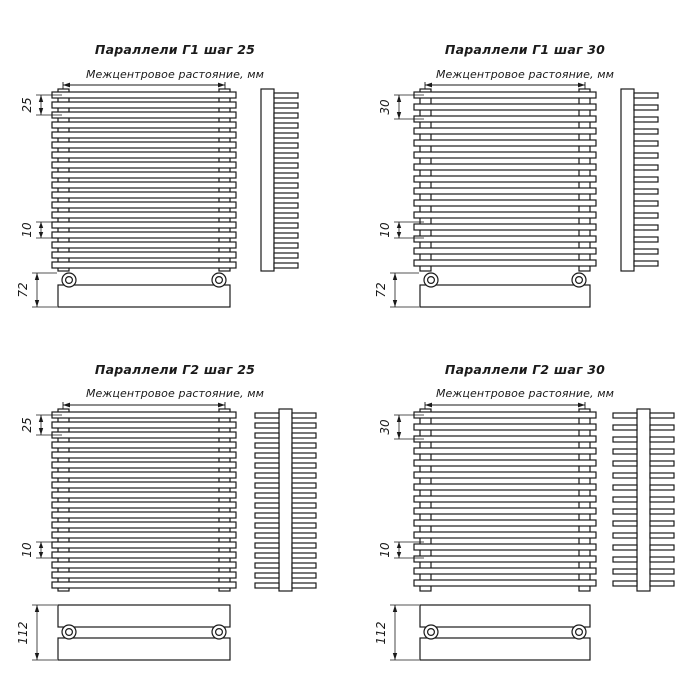  What do you see at coordinates (175, 369) in the screenshot?
I see `panel-title: Параллели Г2 шаг 25` at bounding box center [175, 369].